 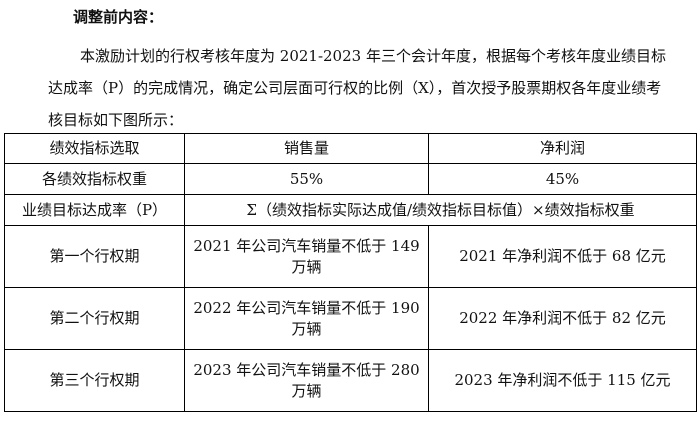 I want to click on table-row: 业绩目标达成率（P） Σ（绩效指标实际达成值/绩效指标目标值）×绩效指标权重, so click(x=350, y=210).